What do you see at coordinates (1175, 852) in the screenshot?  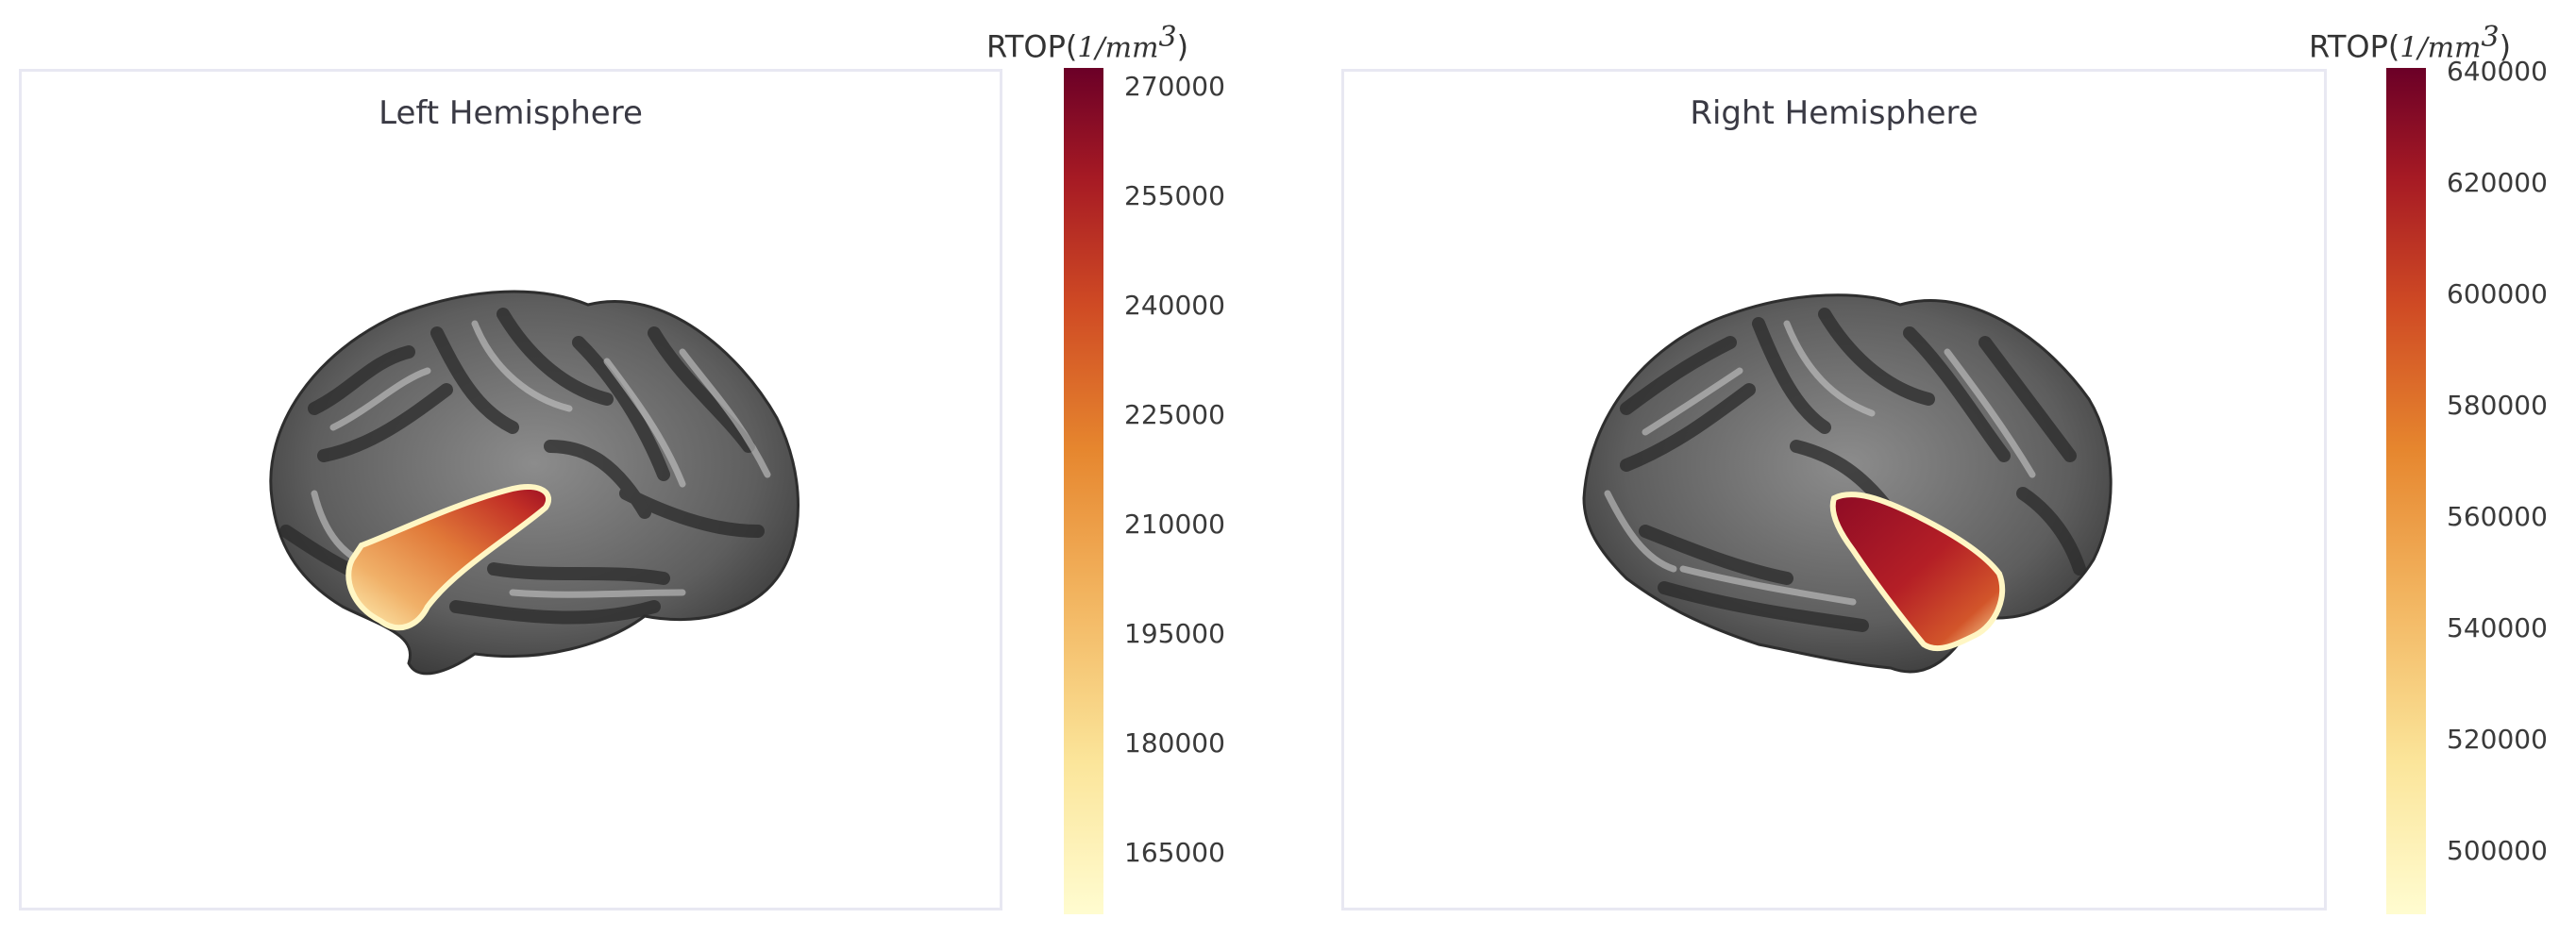 I see `colorbar-tick-label: 165000` at bounding box center [1175, 852].